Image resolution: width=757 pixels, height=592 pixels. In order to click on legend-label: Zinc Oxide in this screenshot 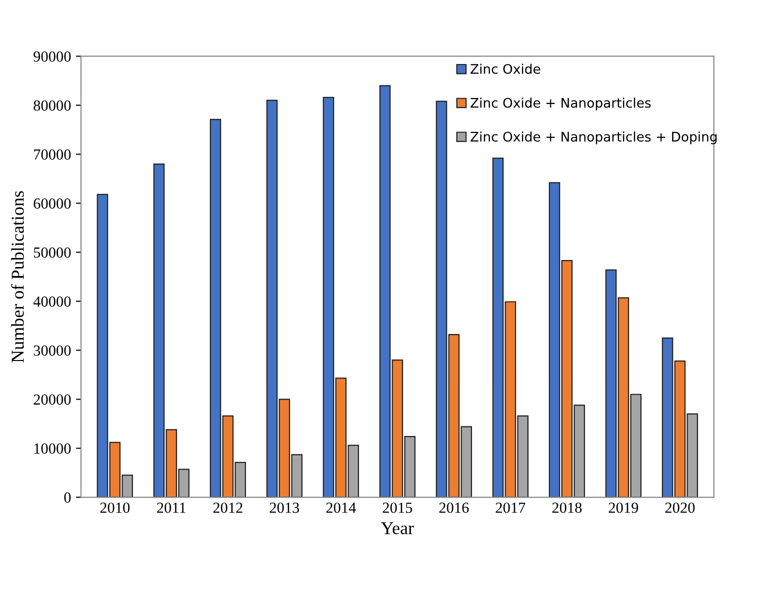, I will do `click(505, 69)`.